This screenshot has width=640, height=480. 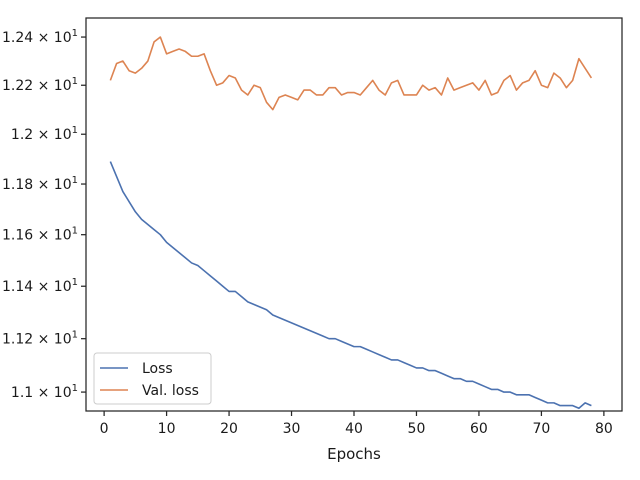 What do you see at coordinates (229, 429) in the screenshot?
I see `x-tick-label: 20` at bounding box center [229, 429].